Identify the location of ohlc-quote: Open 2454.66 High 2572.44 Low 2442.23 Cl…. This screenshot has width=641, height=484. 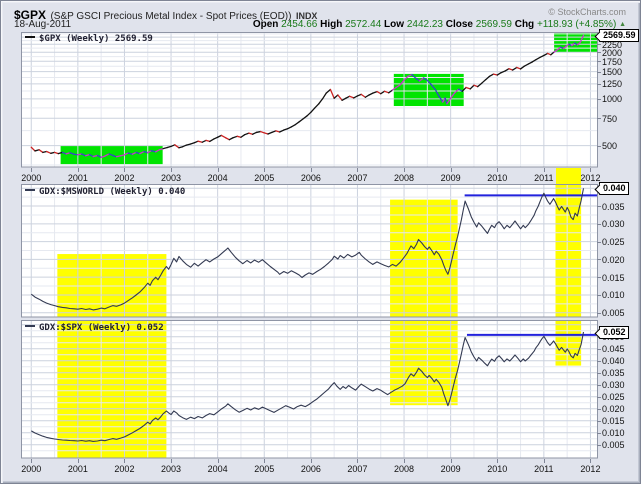
(439, 24).